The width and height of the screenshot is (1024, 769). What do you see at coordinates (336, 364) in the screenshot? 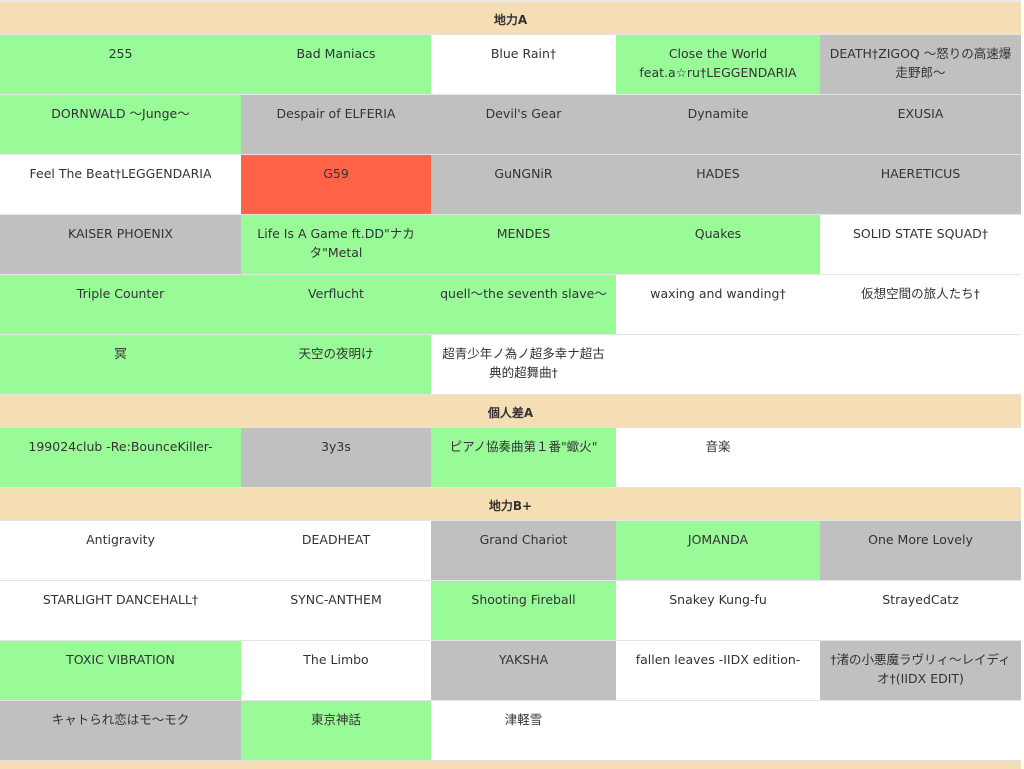
I see `song-cell: 天空の夜明け` at bounding box center [336, 364].